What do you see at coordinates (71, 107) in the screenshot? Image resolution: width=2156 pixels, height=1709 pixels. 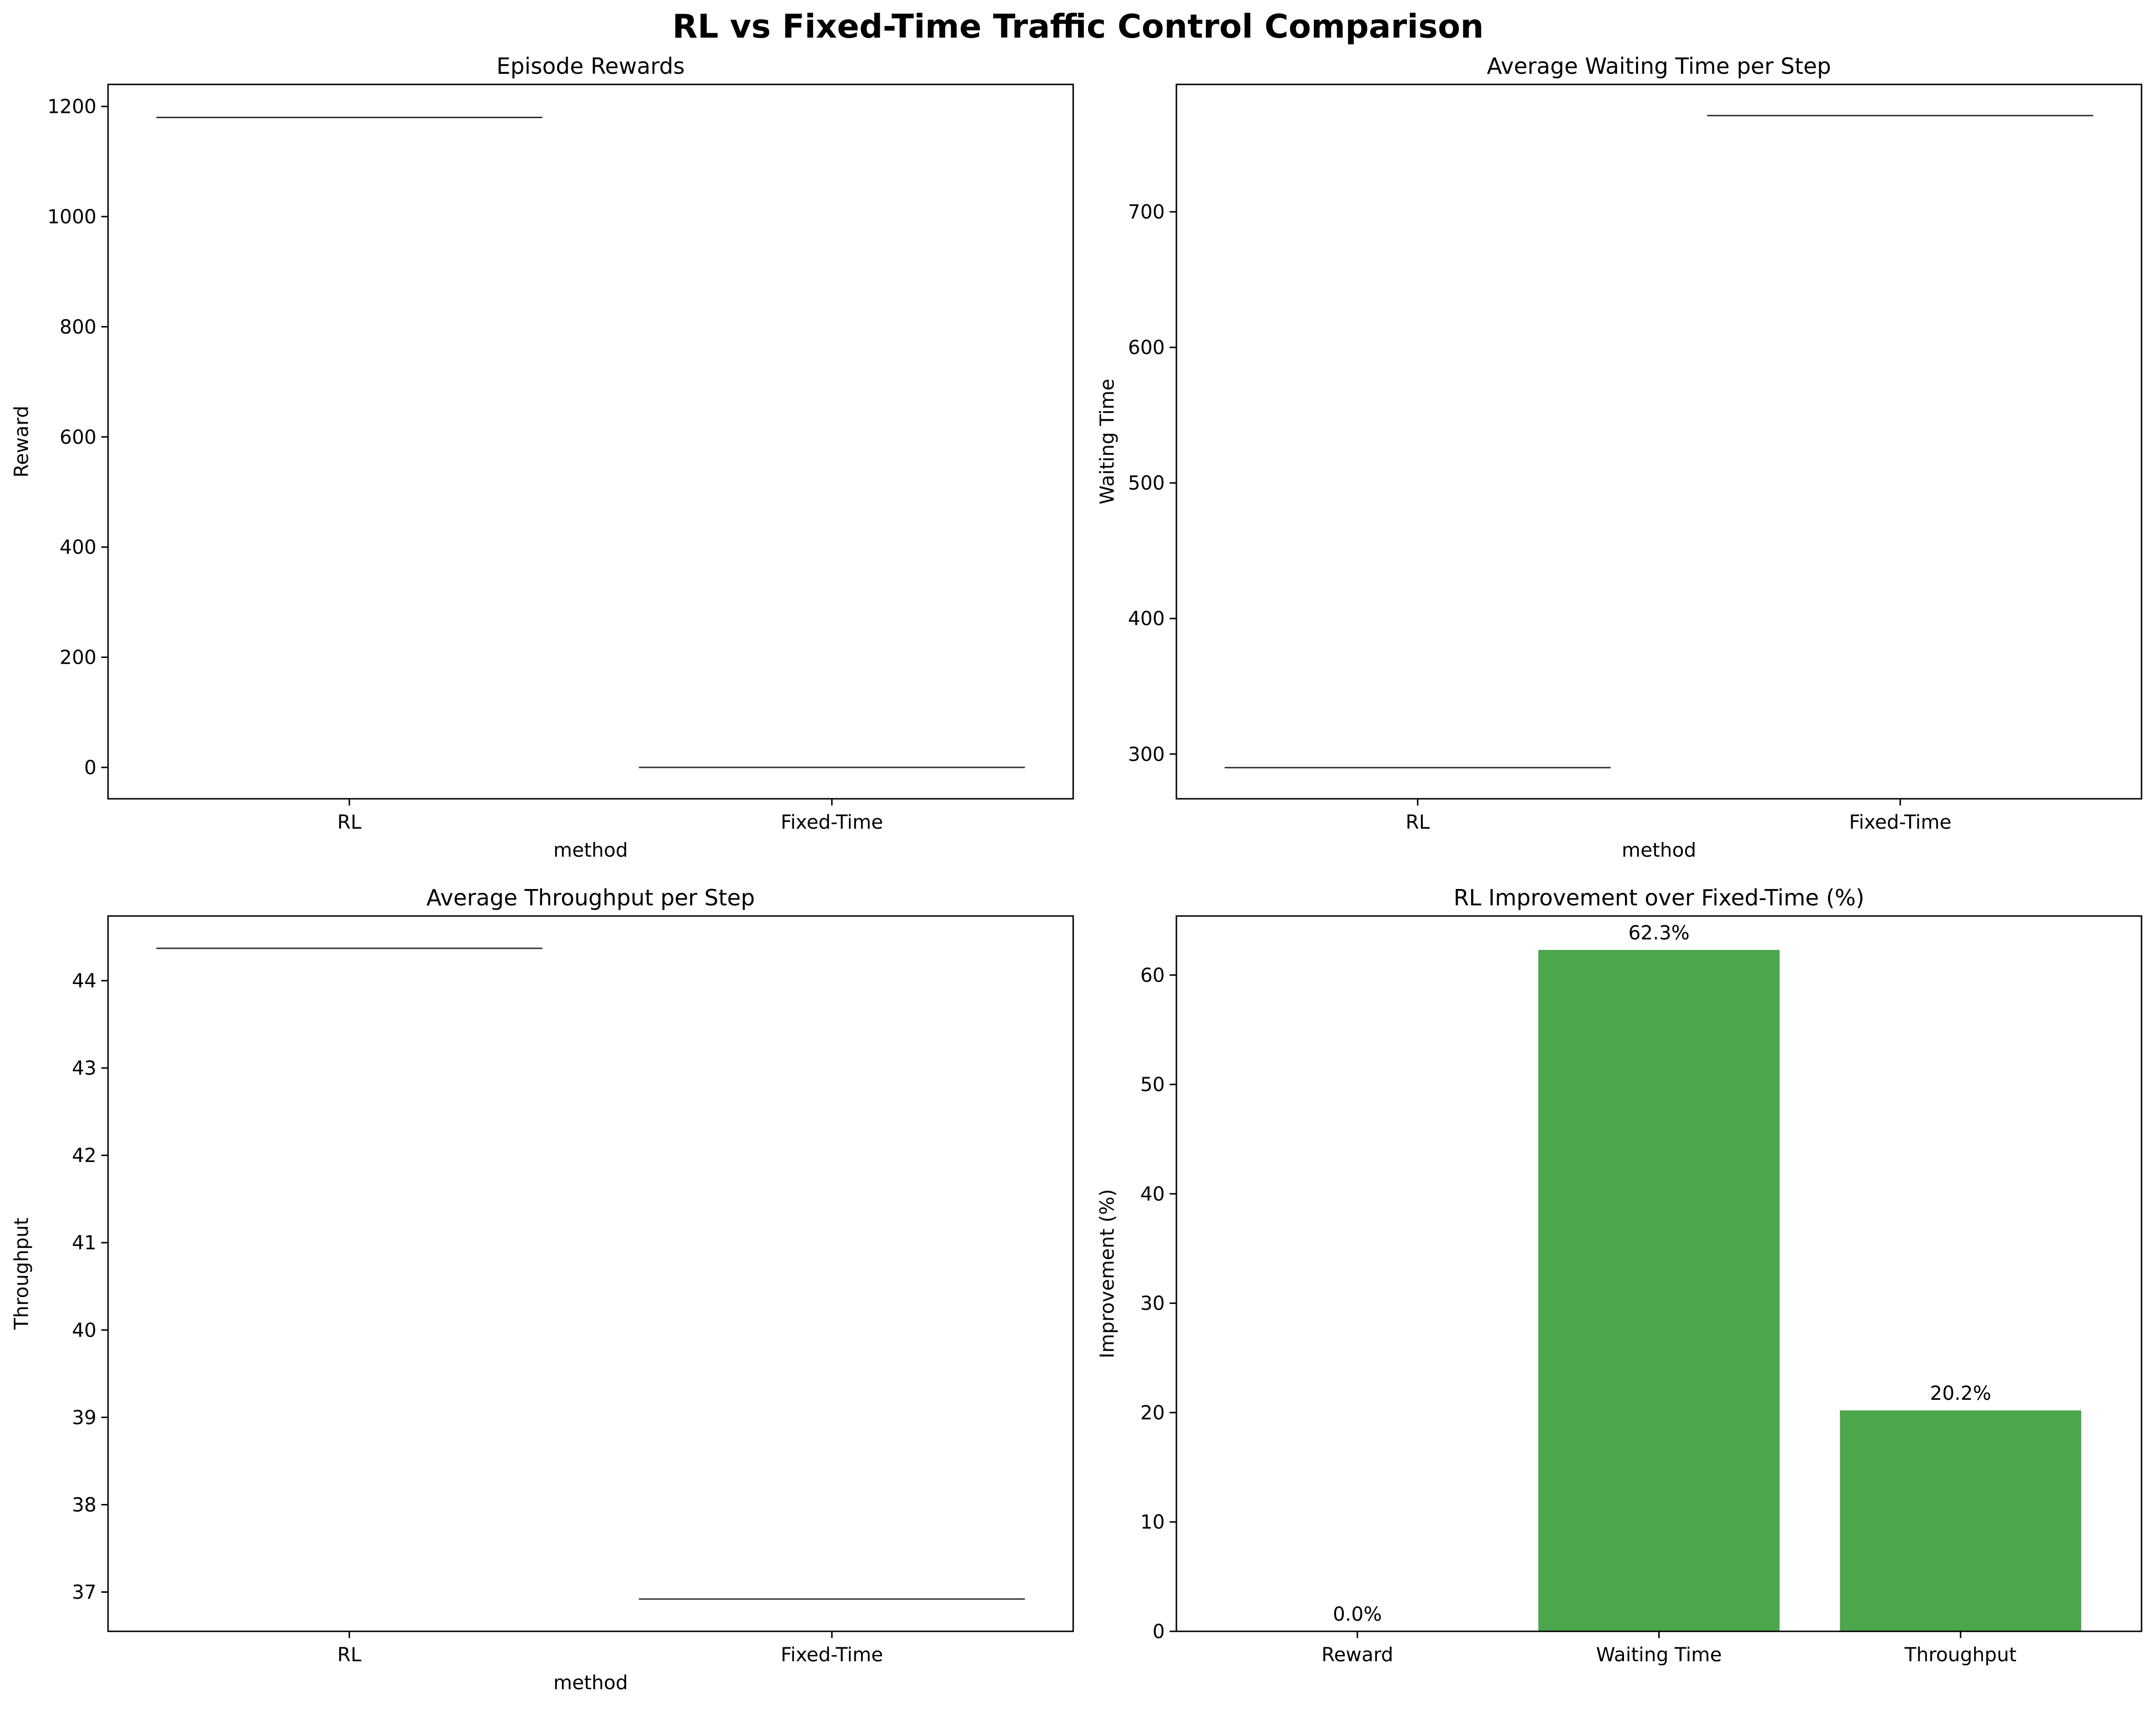 I see `y-tick-label: 1200` at bounding box center [71, 107].